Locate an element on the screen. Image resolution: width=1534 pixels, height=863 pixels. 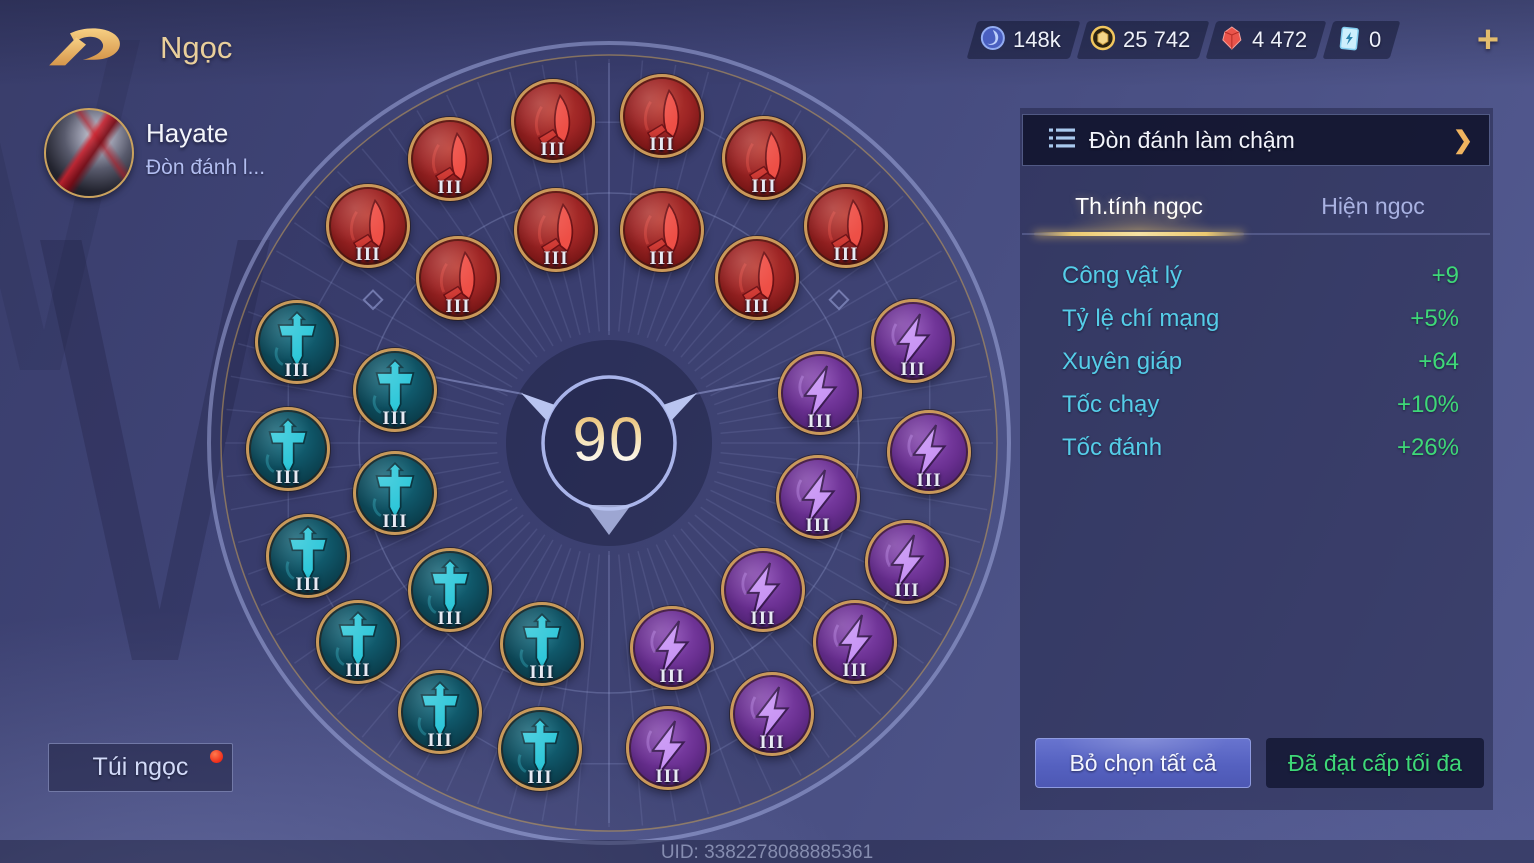
tab-current-runes: Hiện ngọc is located at coordinates (1373, 205).